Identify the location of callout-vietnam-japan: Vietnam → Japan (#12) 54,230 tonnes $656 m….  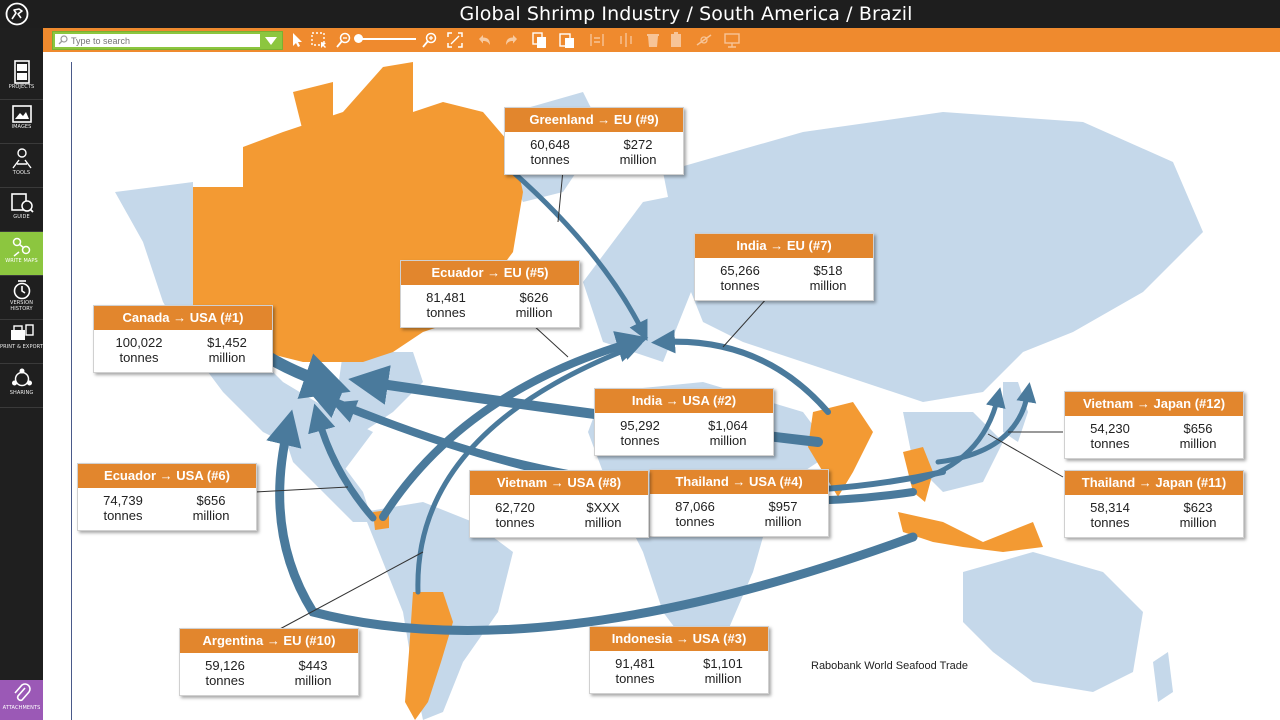
(1154, 425).